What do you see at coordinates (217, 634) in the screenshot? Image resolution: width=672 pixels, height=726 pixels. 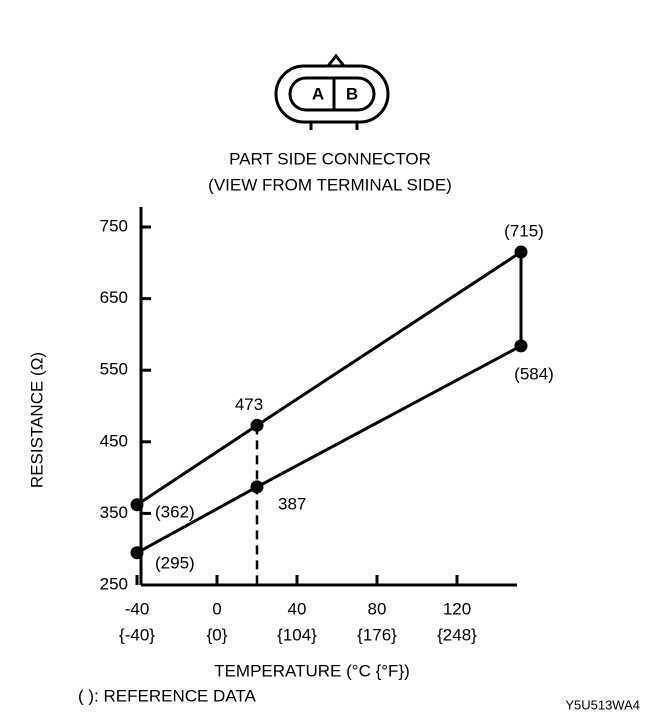 I see `x-tick-label-secondary: {0}` at bounding box center [217, 634].